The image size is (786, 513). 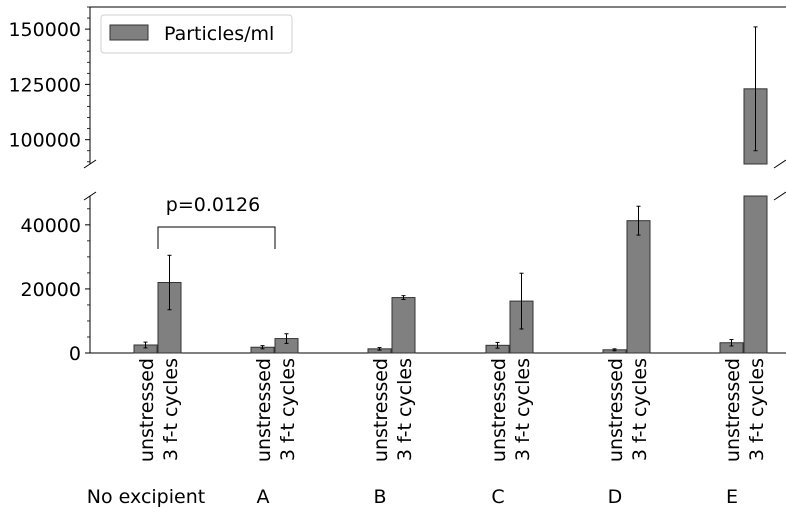 What do you see at coordinates (216, 221) in the screenshot?
I see `significance-annotation: p=0.0126` at bounding box center [216, 221].